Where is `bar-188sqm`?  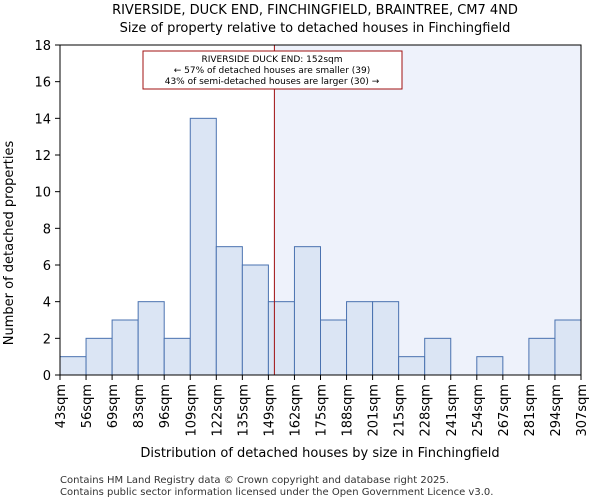
bar-188sqm is located at coordinates (360, 338).